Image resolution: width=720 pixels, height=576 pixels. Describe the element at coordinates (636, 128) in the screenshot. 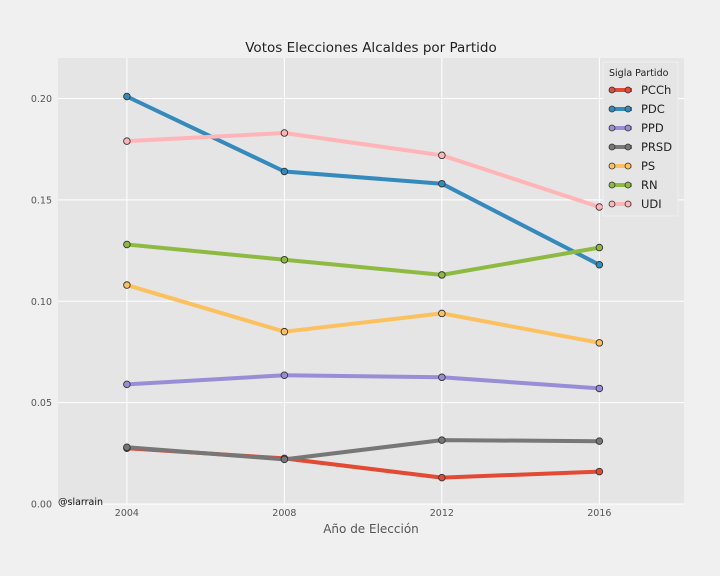

I see `legend-item-ppd: PPD` at that location.